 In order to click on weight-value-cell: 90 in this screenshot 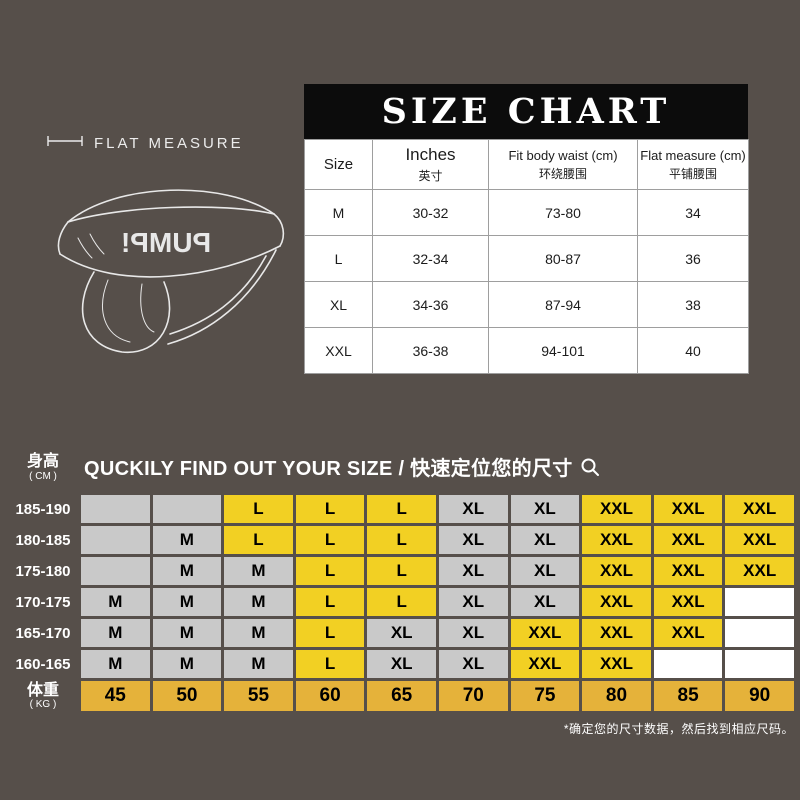, I will do `click(759, 696)`.